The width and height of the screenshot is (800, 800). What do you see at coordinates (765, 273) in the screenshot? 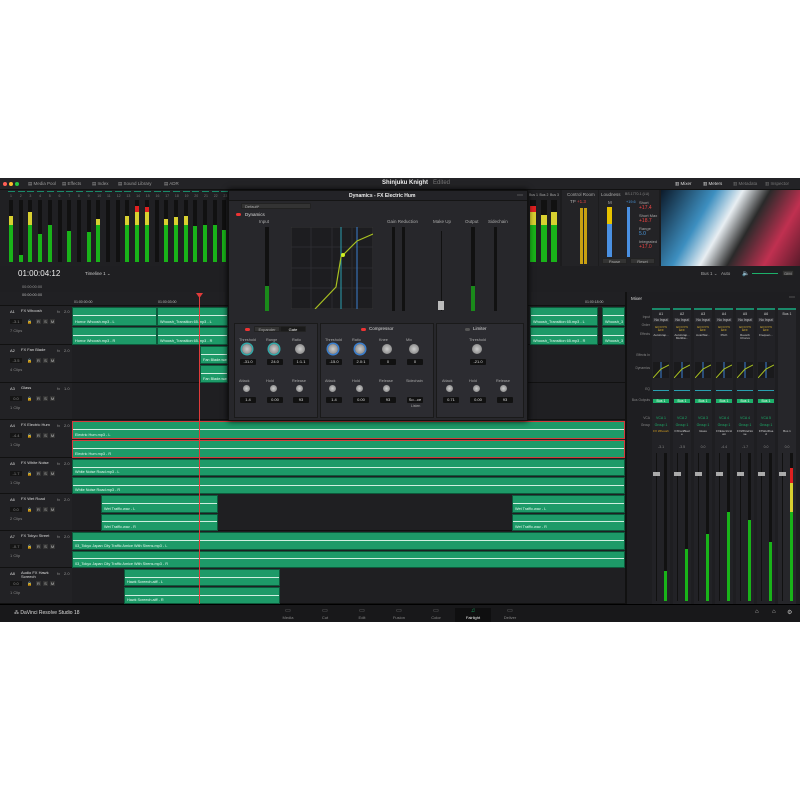
I see `volume-slider` at bounding box center [765, 273].